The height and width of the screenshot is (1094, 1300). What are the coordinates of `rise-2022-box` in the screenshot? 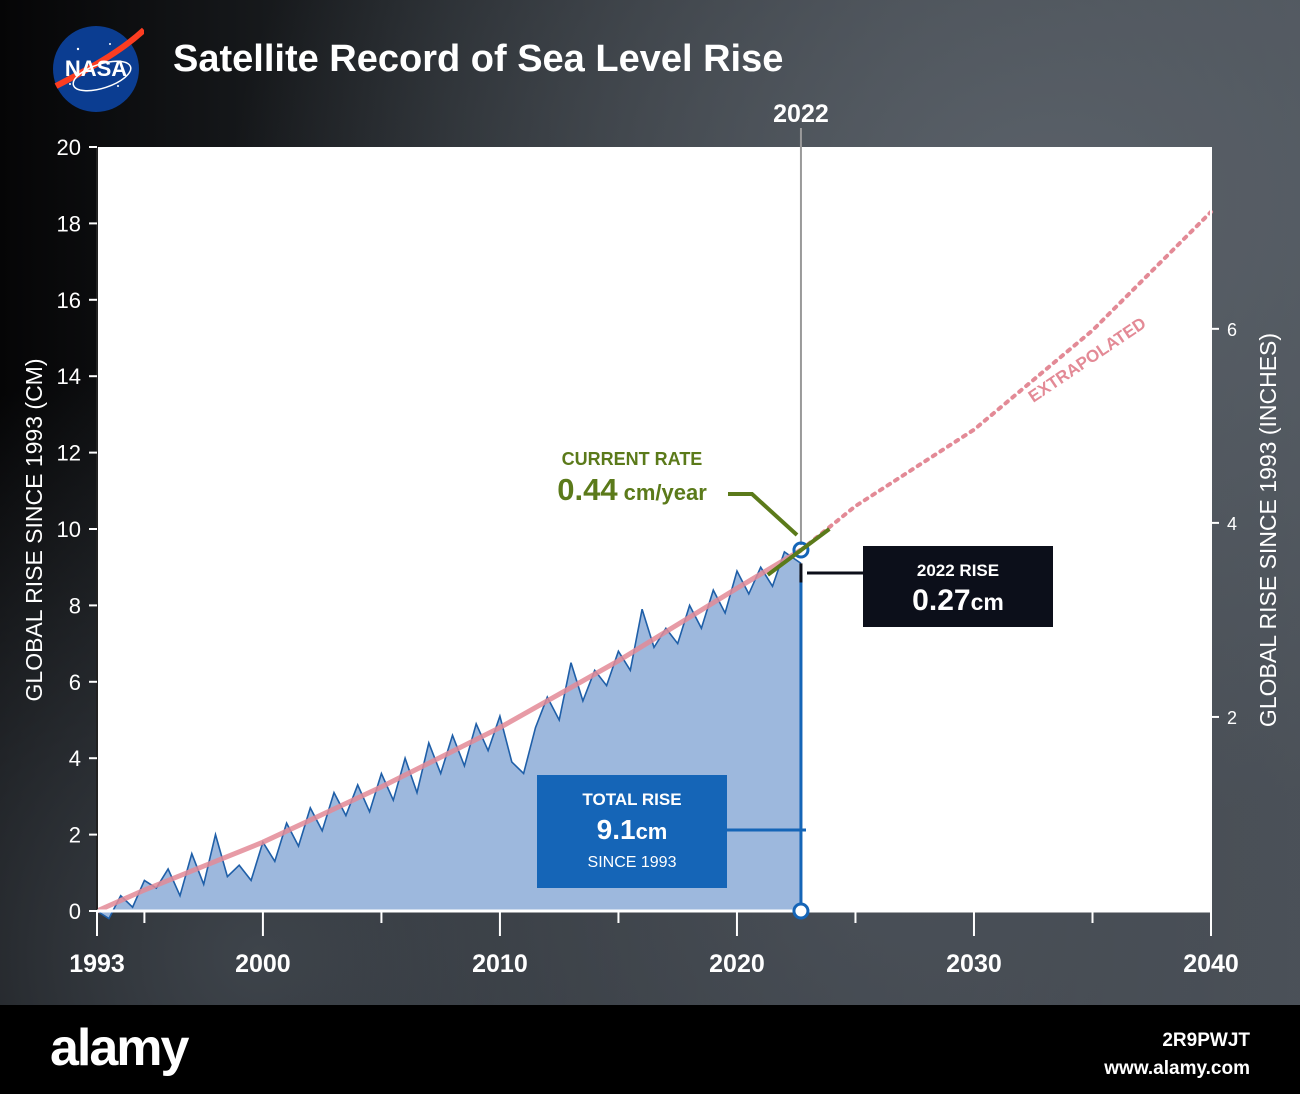 It's located at (958, 586).